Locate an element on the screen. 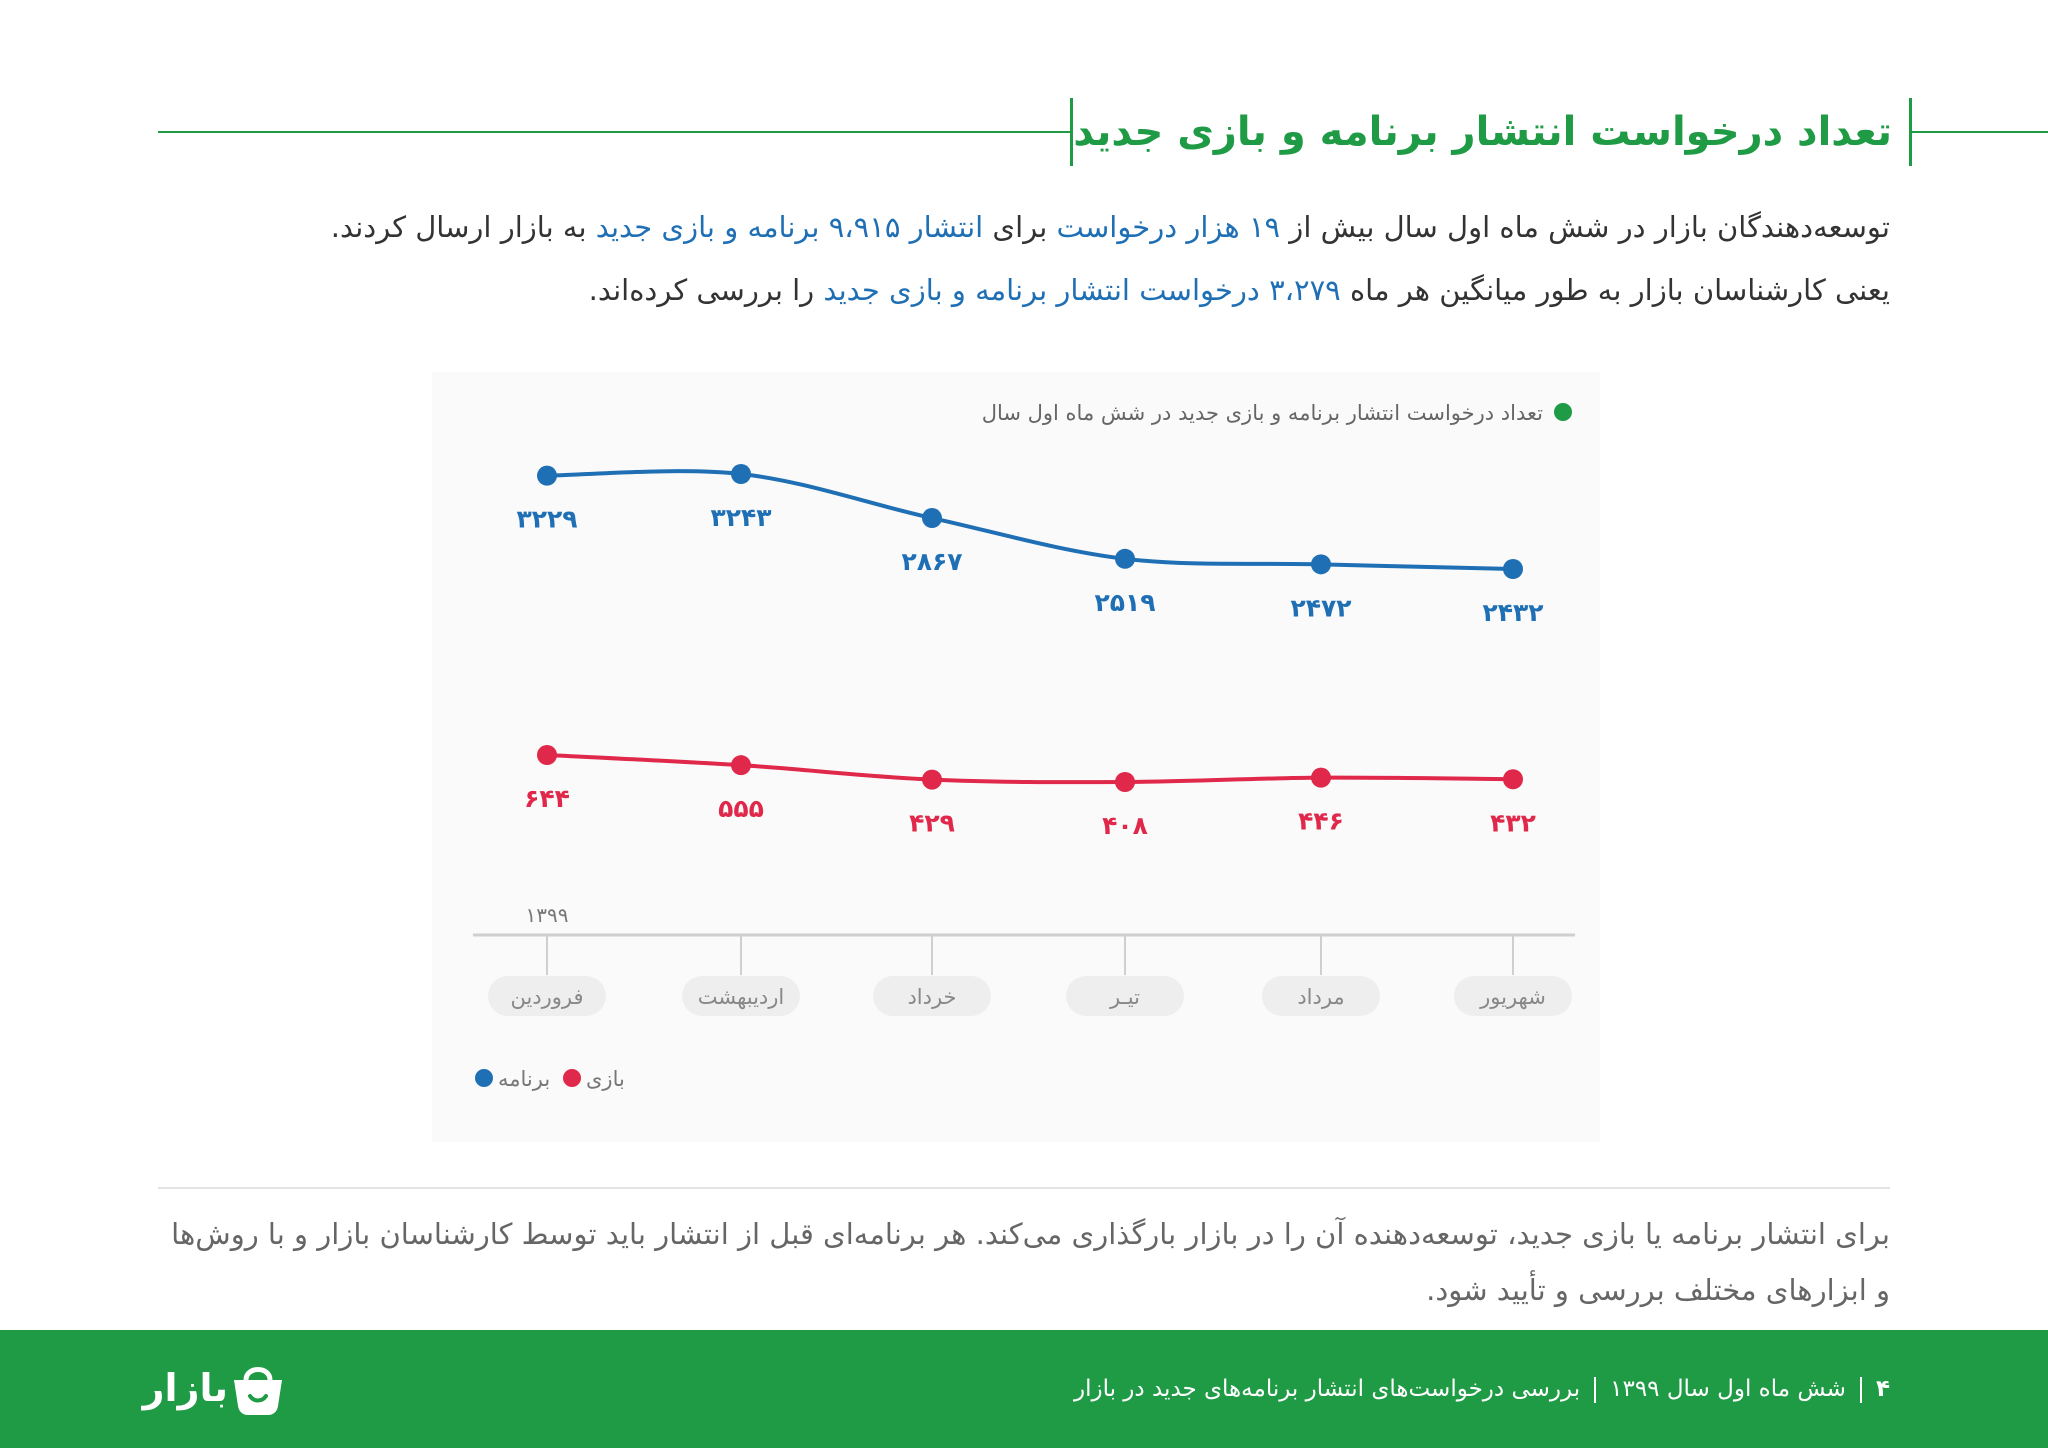 This screenshot has height=1448, width=2048. section-title-bar: تعداد درخواست انتشار برنامه و بازی جدید is located at coordinates (1024, 132).